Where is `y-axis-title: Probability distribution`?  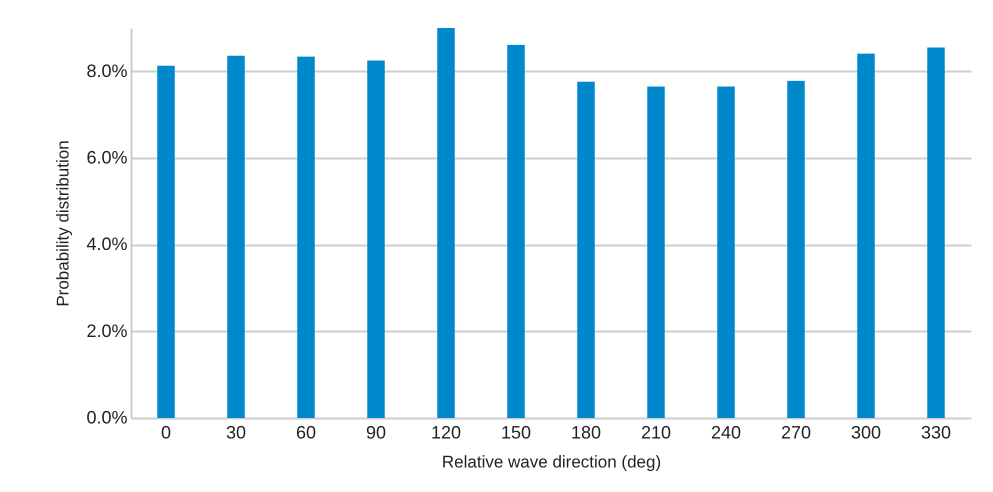
y-axis-title: Probability distribution is located at coordinates (62, 223).